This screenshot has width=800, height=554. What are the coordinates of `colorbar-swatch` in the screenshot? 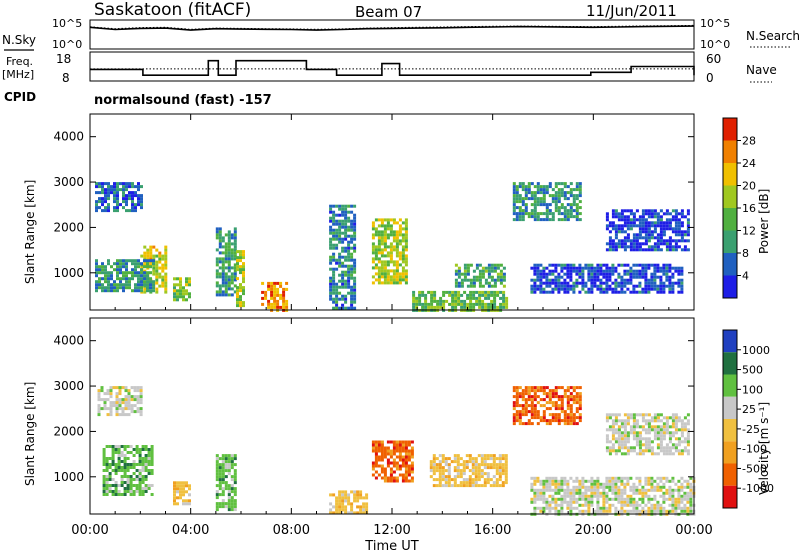 It's located at (730, 341).